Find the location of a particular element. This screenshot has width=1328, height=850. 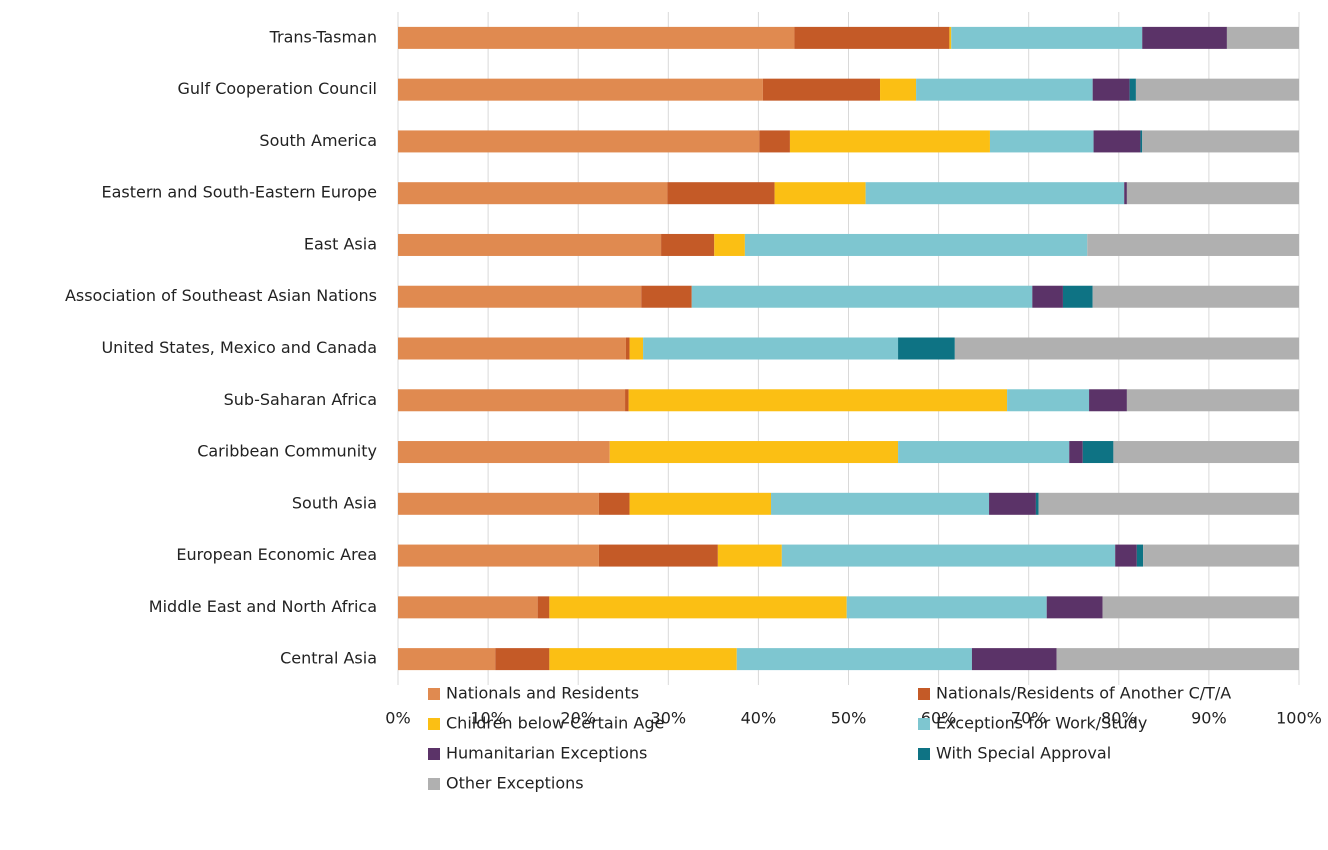

legend-label: Nationals/Residents of Another C/T/A is located at coordinates (1083, 693).